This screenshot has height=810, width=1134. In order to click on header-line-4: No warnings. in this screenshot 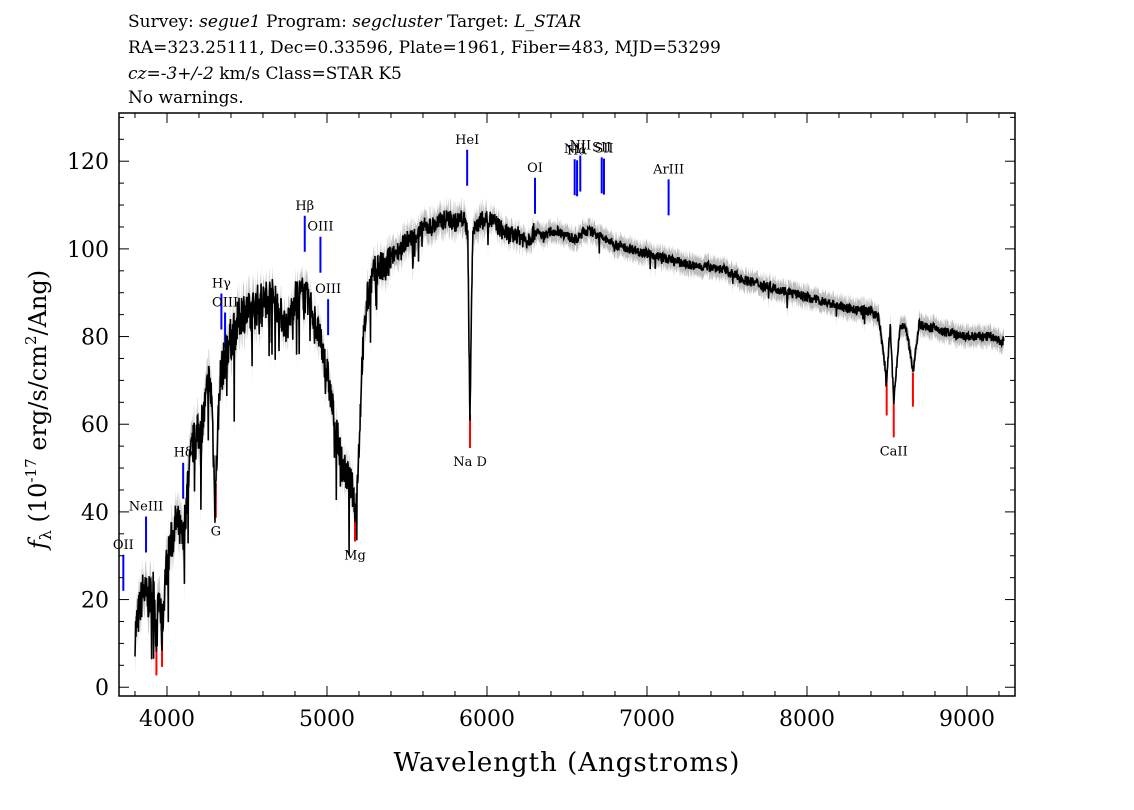, I will do `click(186, 98)`.